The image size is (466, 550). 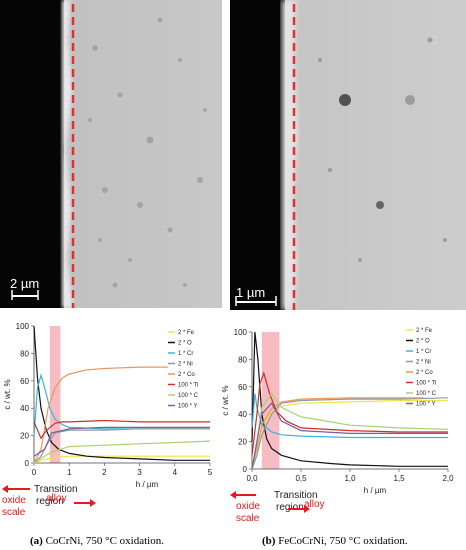 I want to click on legend-entry-a-6: 100 * C, so click(x=188, y=396).